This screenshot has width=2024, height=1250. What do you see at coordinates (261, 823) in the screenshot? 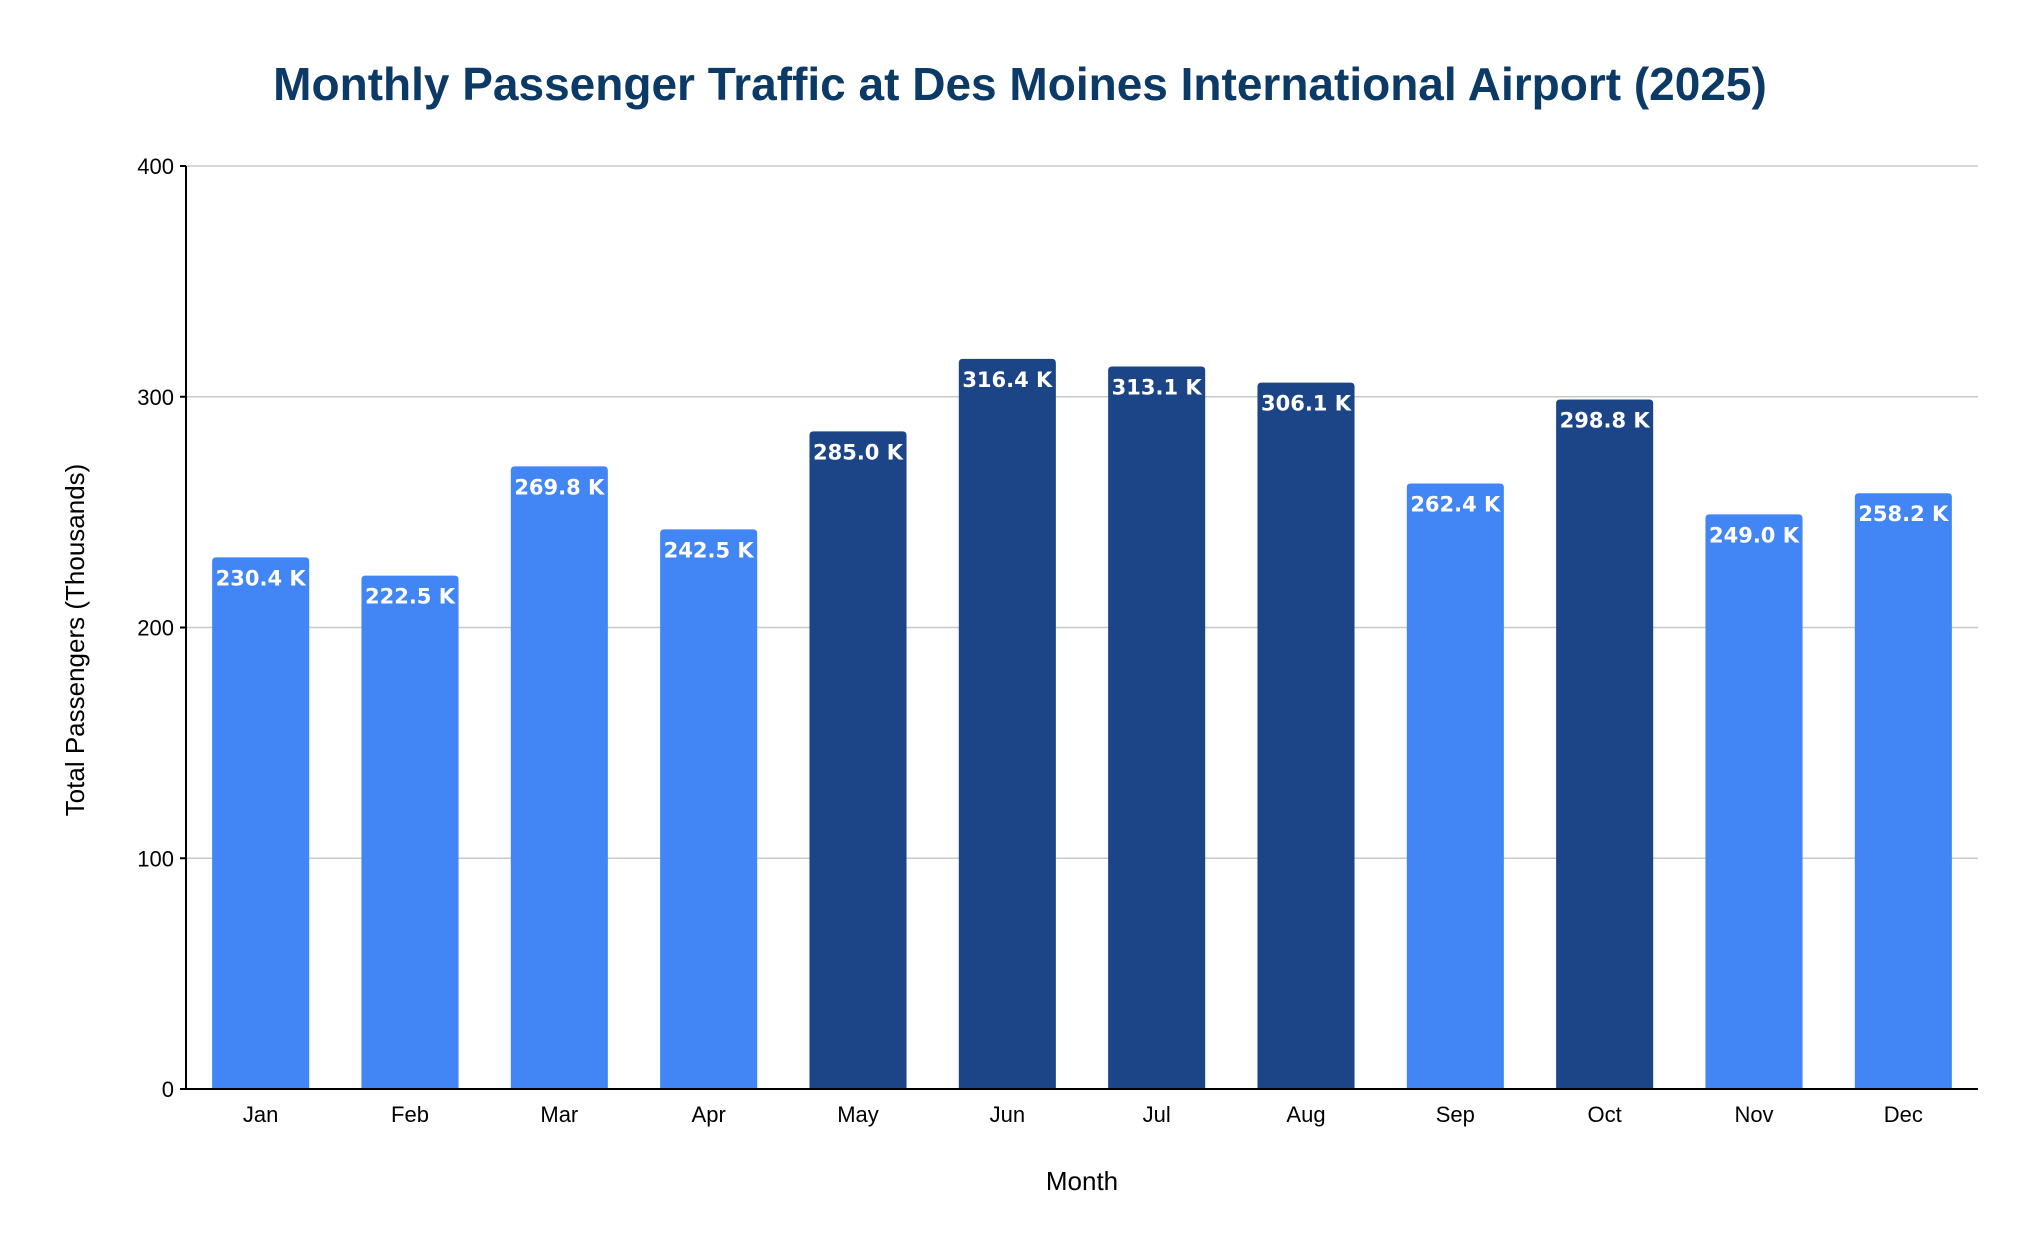
I see `bar-jan` at bounding box center [261, 823].